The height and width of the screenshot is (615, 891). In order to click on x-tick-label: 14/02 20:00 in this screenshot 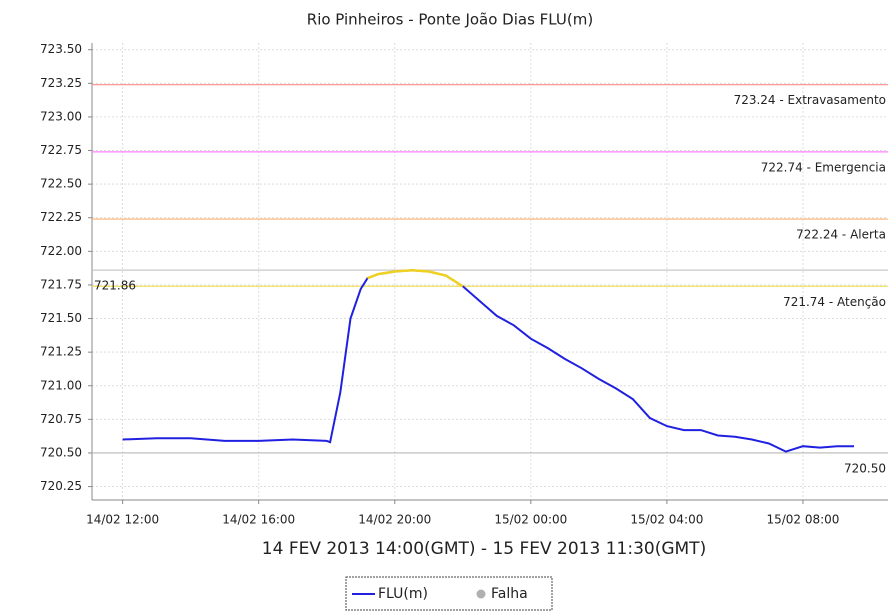, I will do `click(394, 520)`.